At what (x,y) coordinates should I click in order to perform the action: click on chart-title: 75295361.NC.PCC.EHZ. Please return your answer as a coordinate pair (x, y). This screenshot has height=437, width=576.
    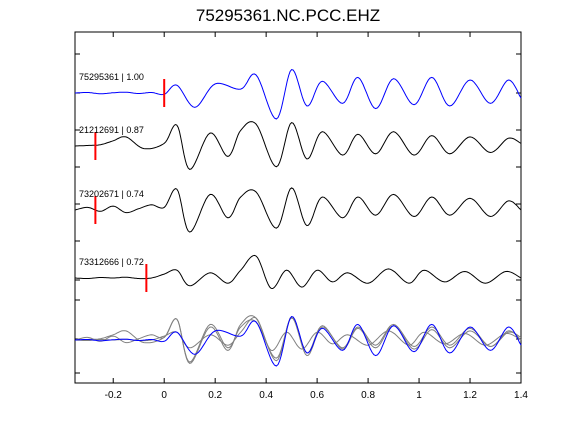
    Looking at the image, I should click on (288, 15).